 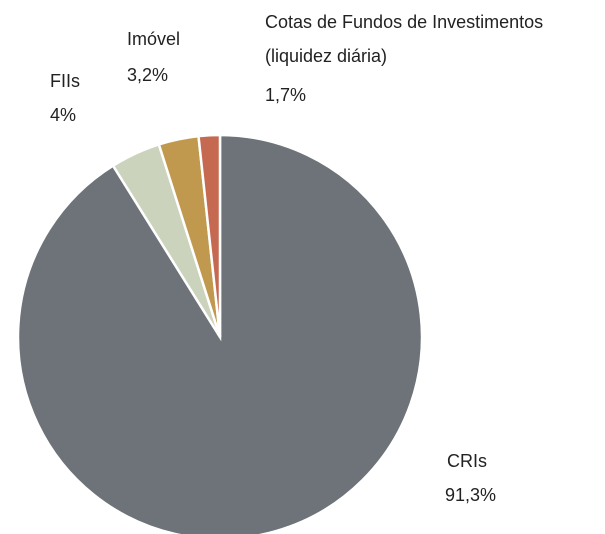 What do you see at coordinates (65, 81) in the screenshot?
I see `slice-label: FIIs` at bounding box center [65, 81].